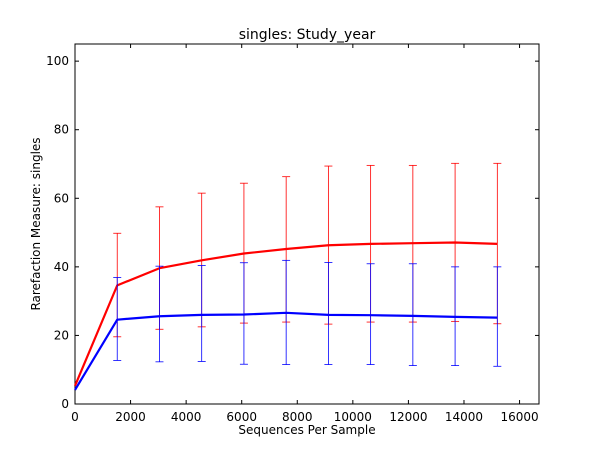  I want to click on y-tick-label: 20, so click(61, 335).